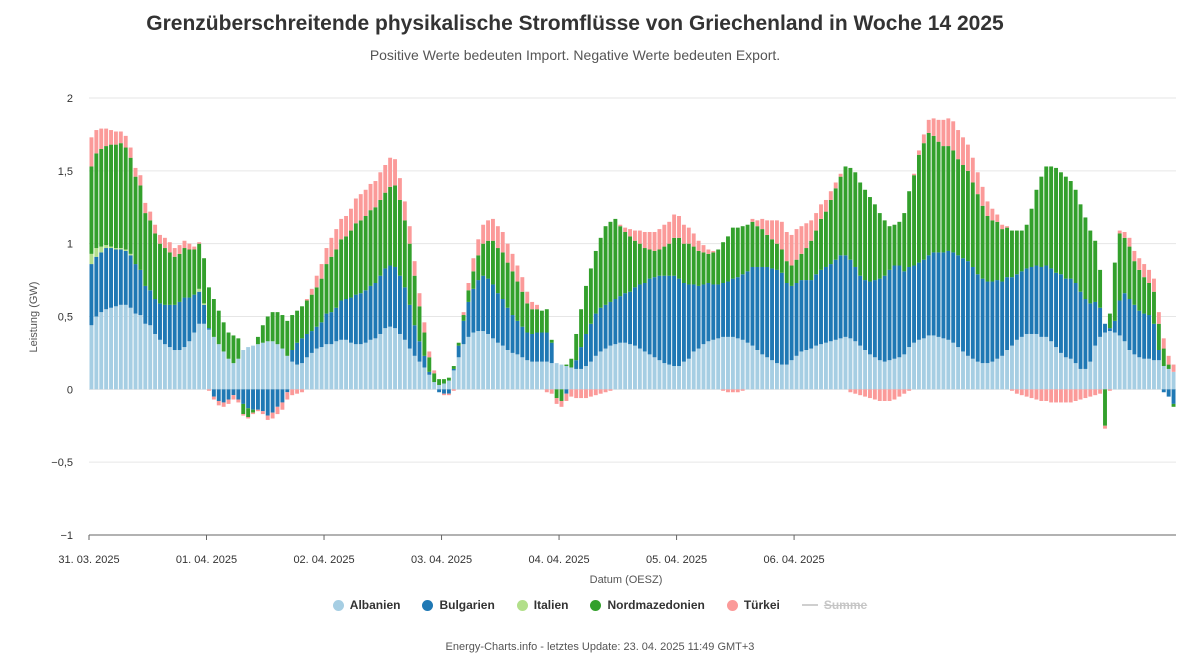 This screenshot has height=669, width=1200. Describe the element at coordinates (761, 605) in the screenshot. I see `legend-label: Türkei` at that location.